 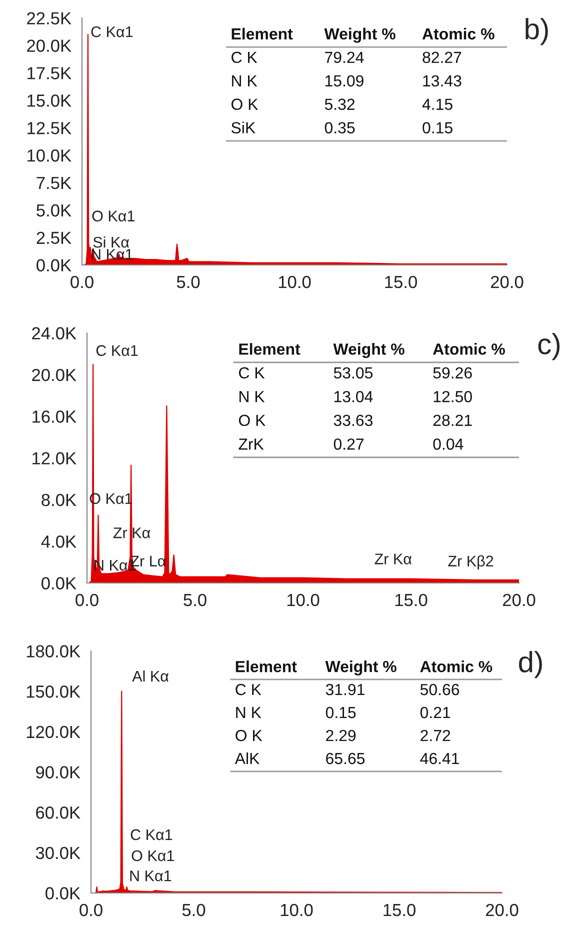 What do you see at coordinates (440, 690) in the screenshot?
I see `annotation: 50.66` at bounding box center [440, 690].